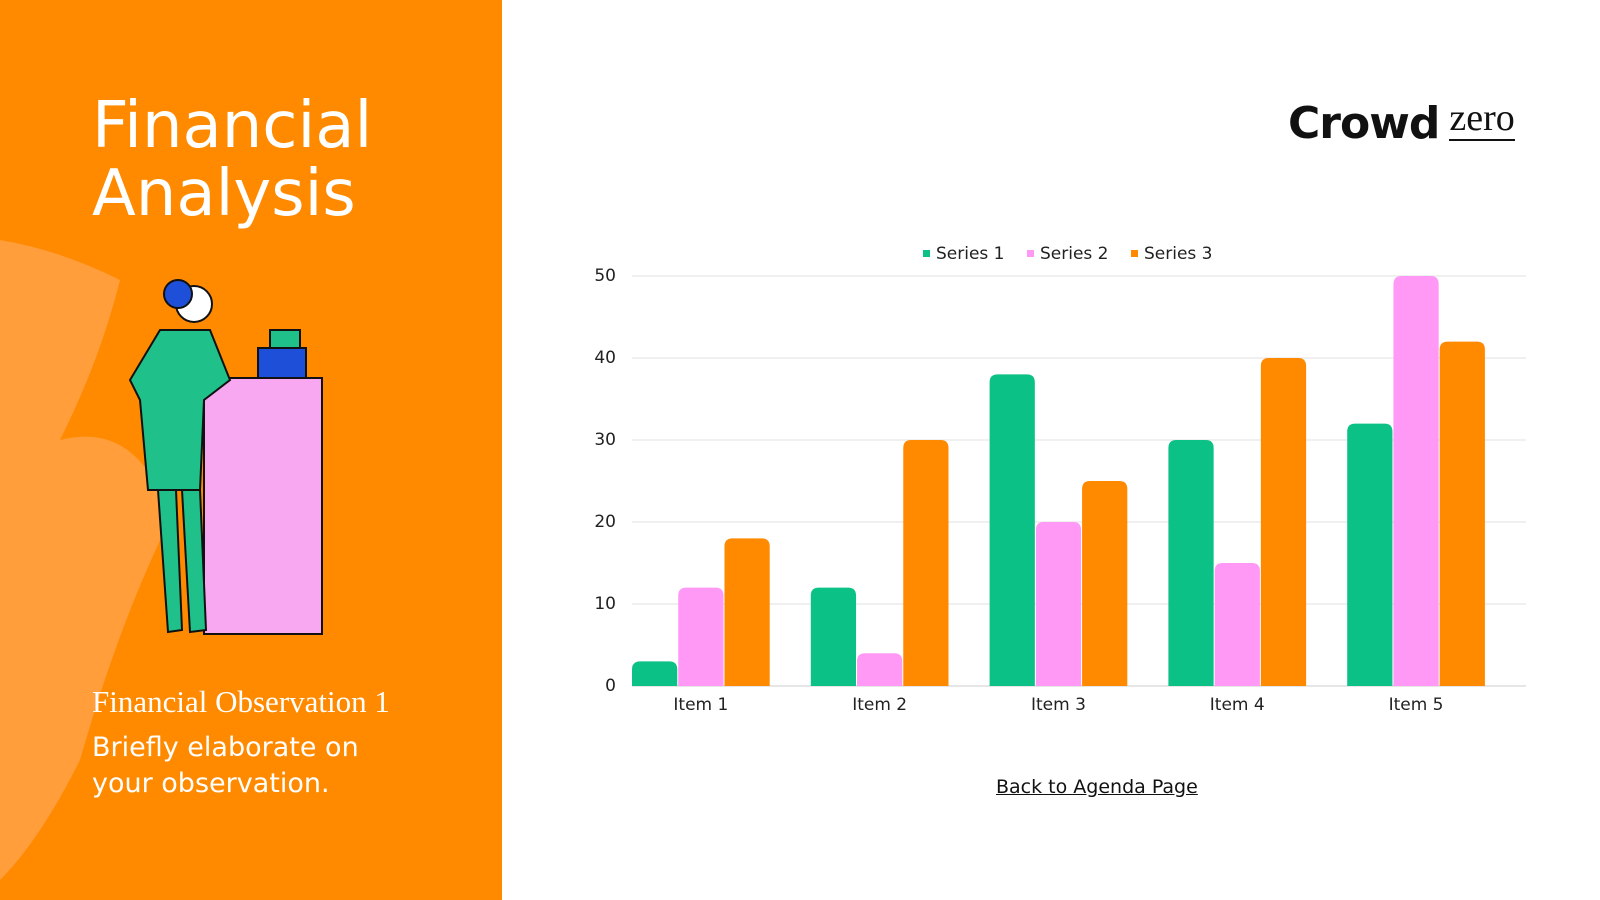  Describe the element at coordinates (700, 705) in the screenshot. I see `x-tick-label: Item 1` at that location.